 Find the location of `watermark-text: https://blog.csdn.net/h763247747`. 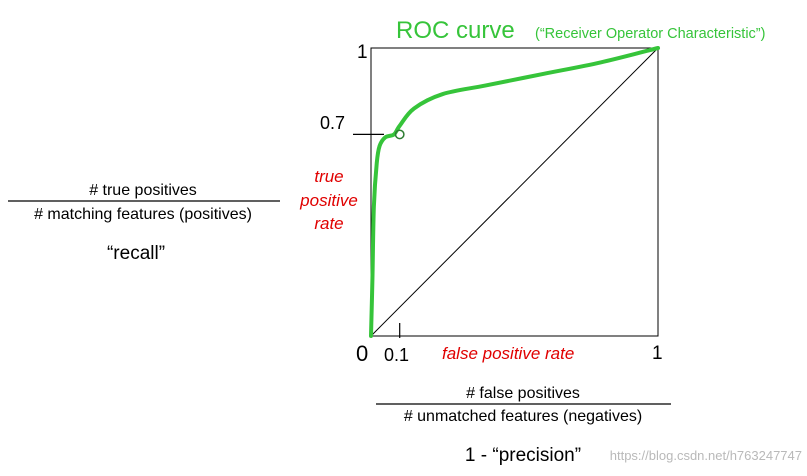

watermark-text: https://blog.csdn.net/h763247747 is located at coordinates (706, 455).